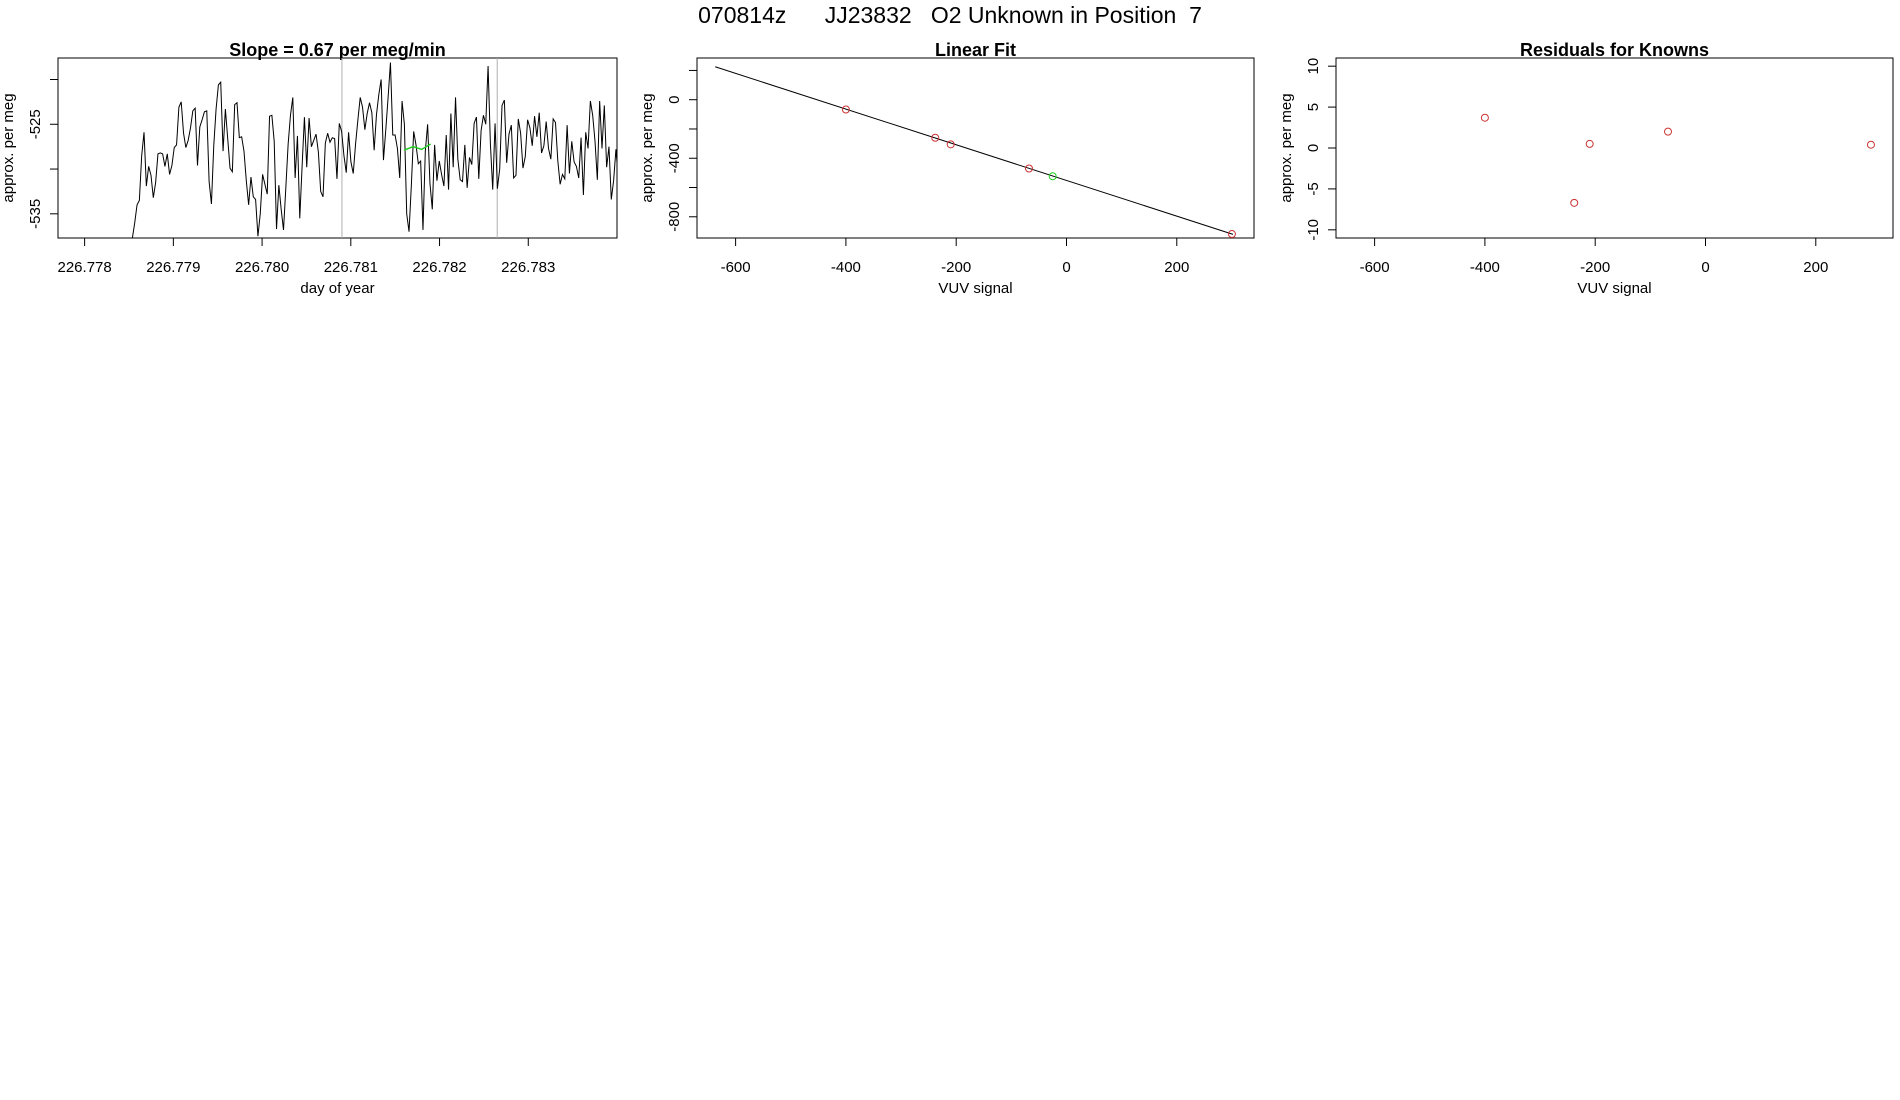 The height and width of the screenshot is (1100, 1900). Describe the element at coordinates (1313, 188) in the screenshot. I see `y-tick-label: -5` at that location.